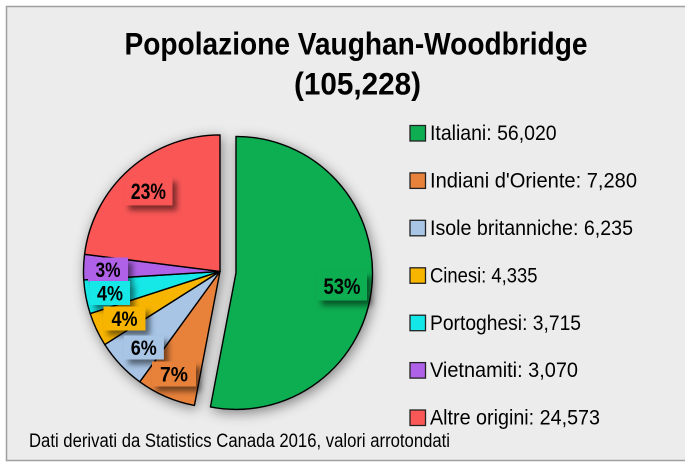  What do you see at coordinates (144, 348) in the screenshot?
I see `svg-text: 6%` at bounding box center [144, 348].